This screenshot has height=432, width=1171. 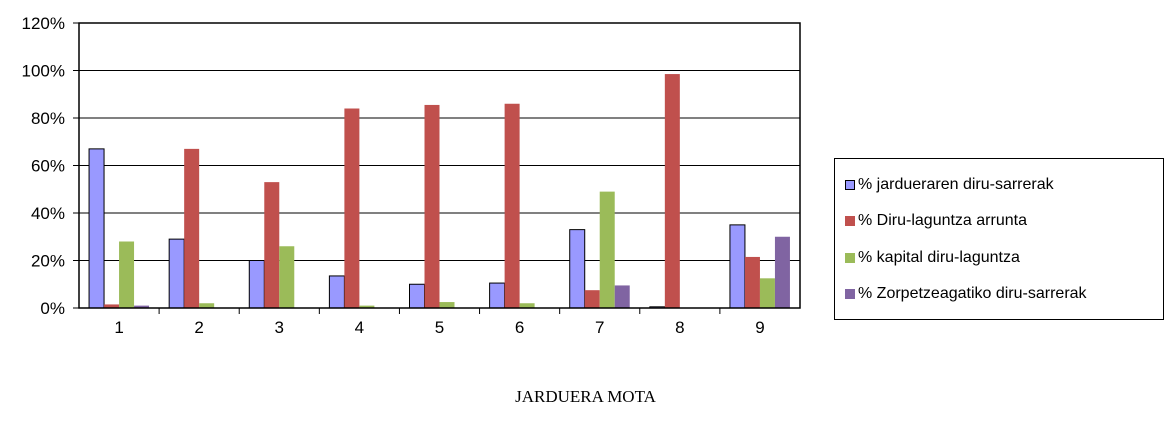 I want to click on x-tick-label: 1, so click(x=118, y=327).